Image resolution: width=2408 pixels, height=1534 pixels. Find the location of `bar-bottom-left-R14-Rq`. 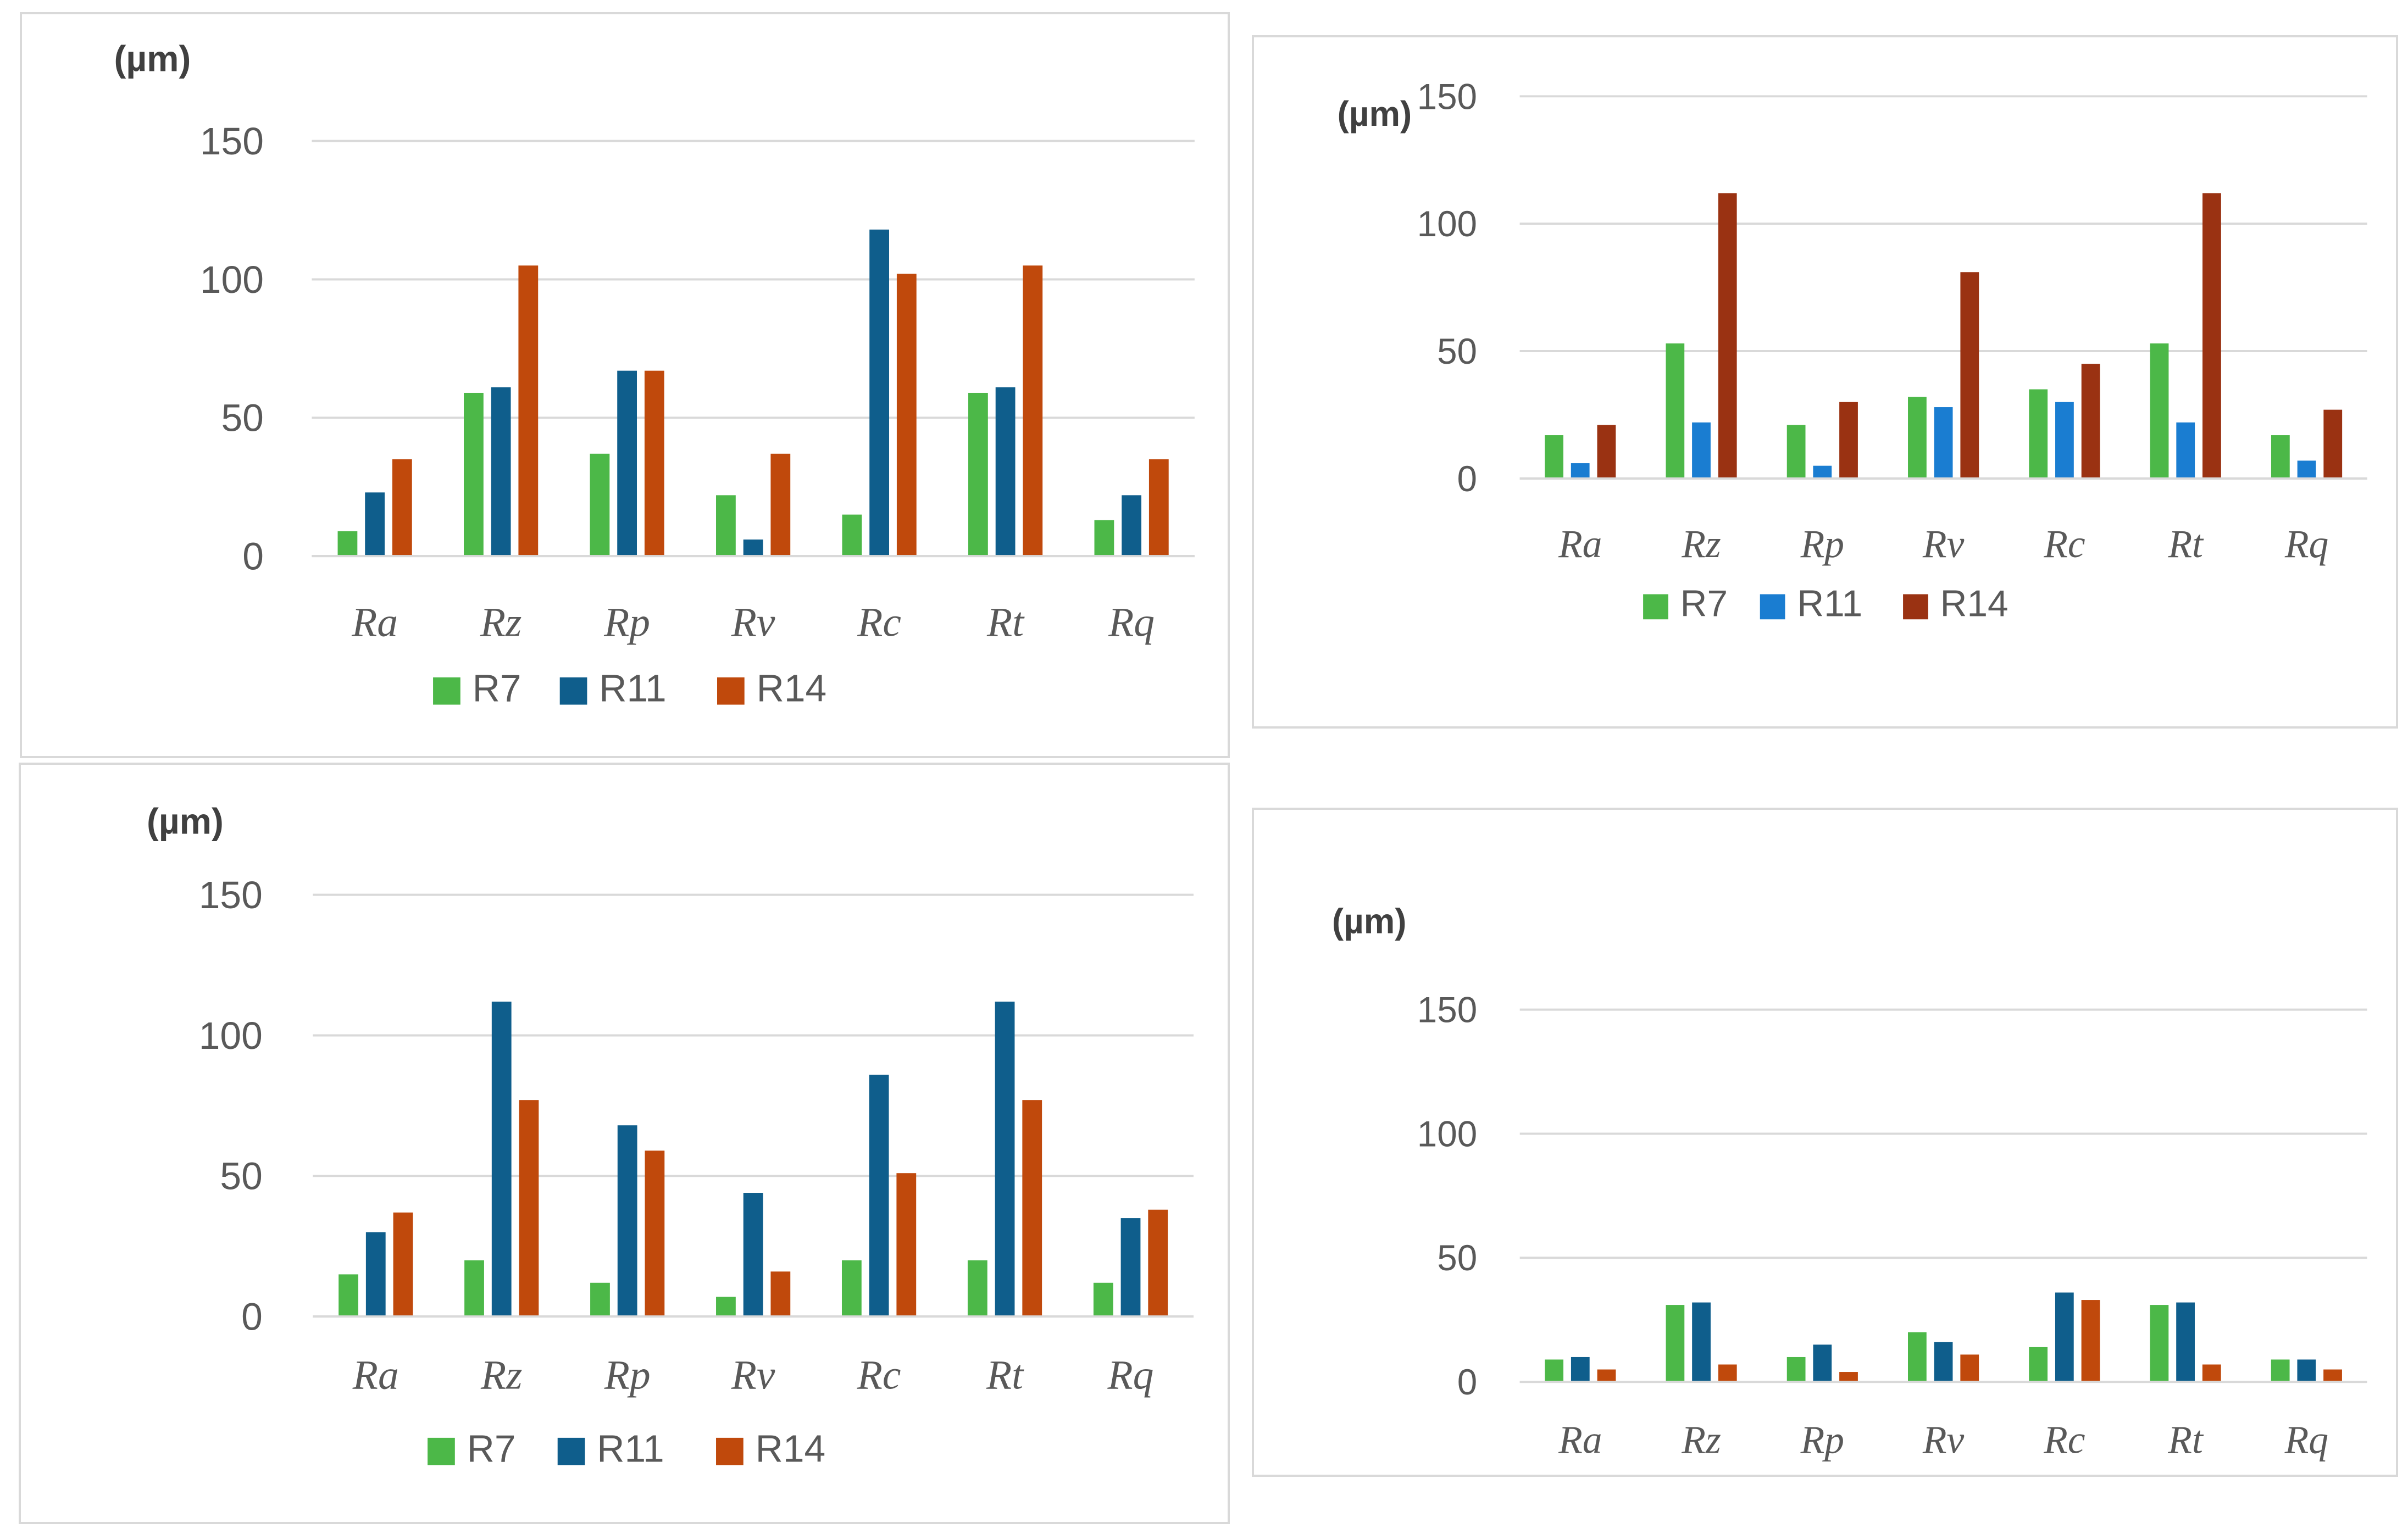

bar-bottom-left-R14-Rq is located at coordinates (1158, 1263).